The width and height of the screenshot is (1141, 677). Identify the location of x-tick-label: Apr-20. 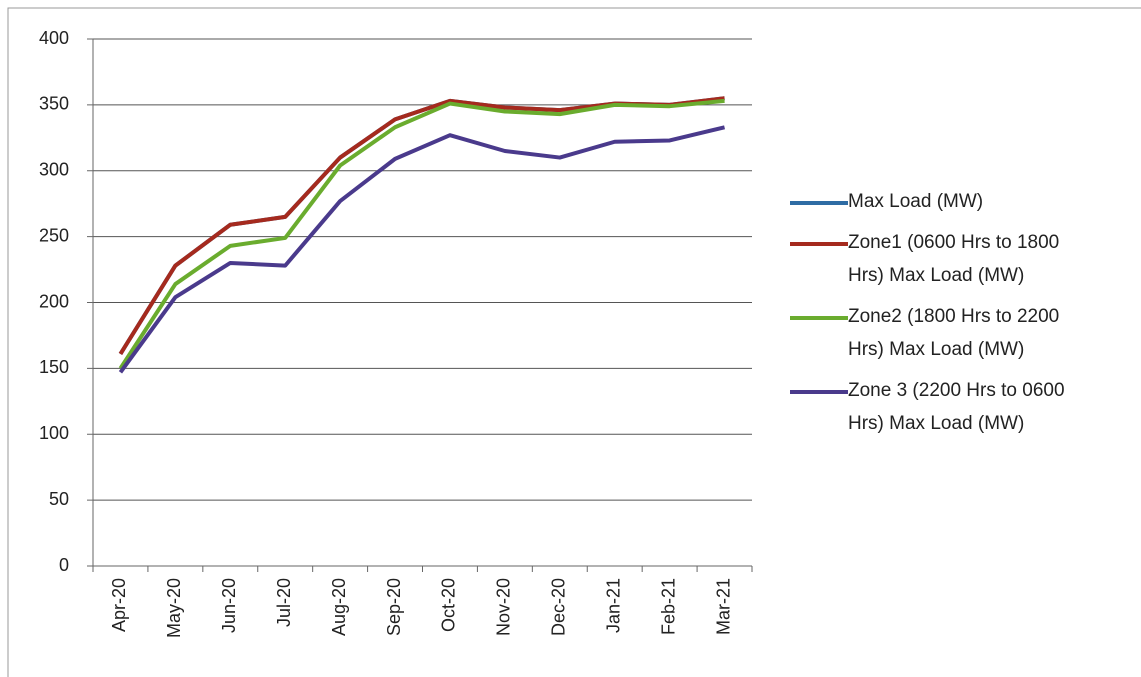
(119, 605).